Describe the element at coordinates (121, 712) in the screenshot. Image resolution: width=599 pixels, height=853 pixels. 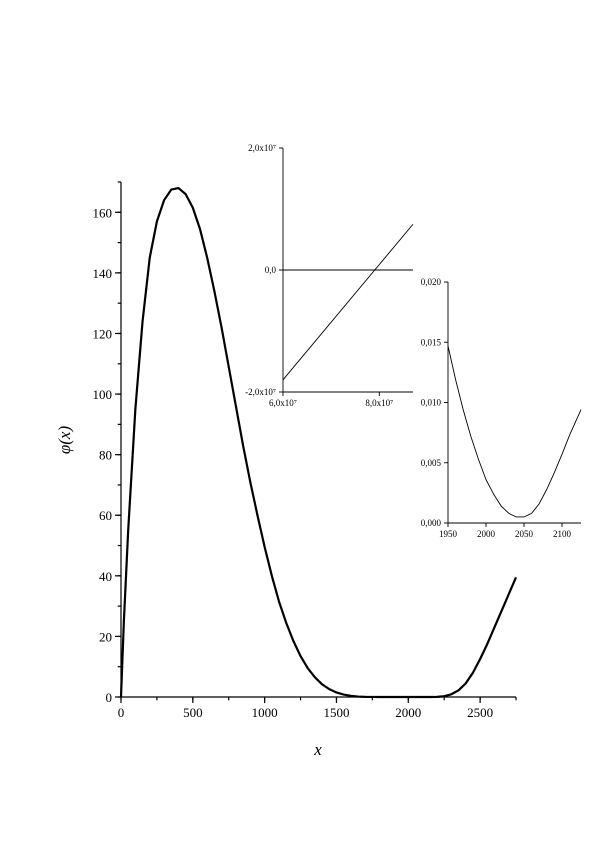
I see `main-x-tick-label: 0` at that location.